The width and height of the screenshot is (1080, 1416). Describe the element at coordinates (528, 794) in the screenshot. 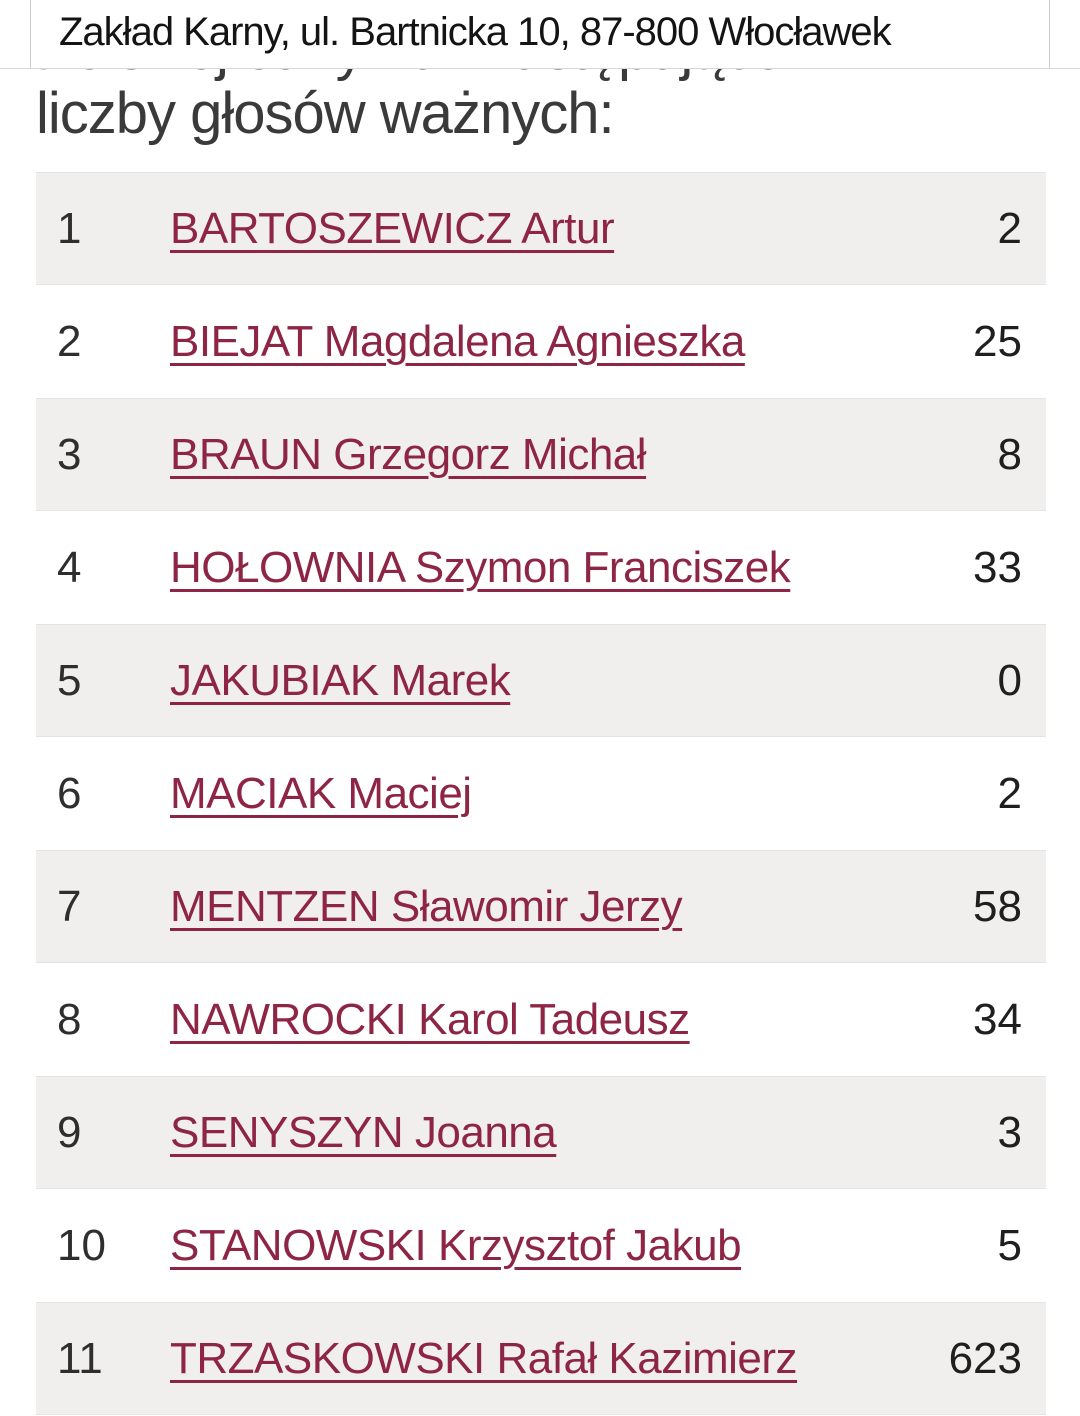

I see `candidate-name-cell: MACIAK Maciej` at that location.